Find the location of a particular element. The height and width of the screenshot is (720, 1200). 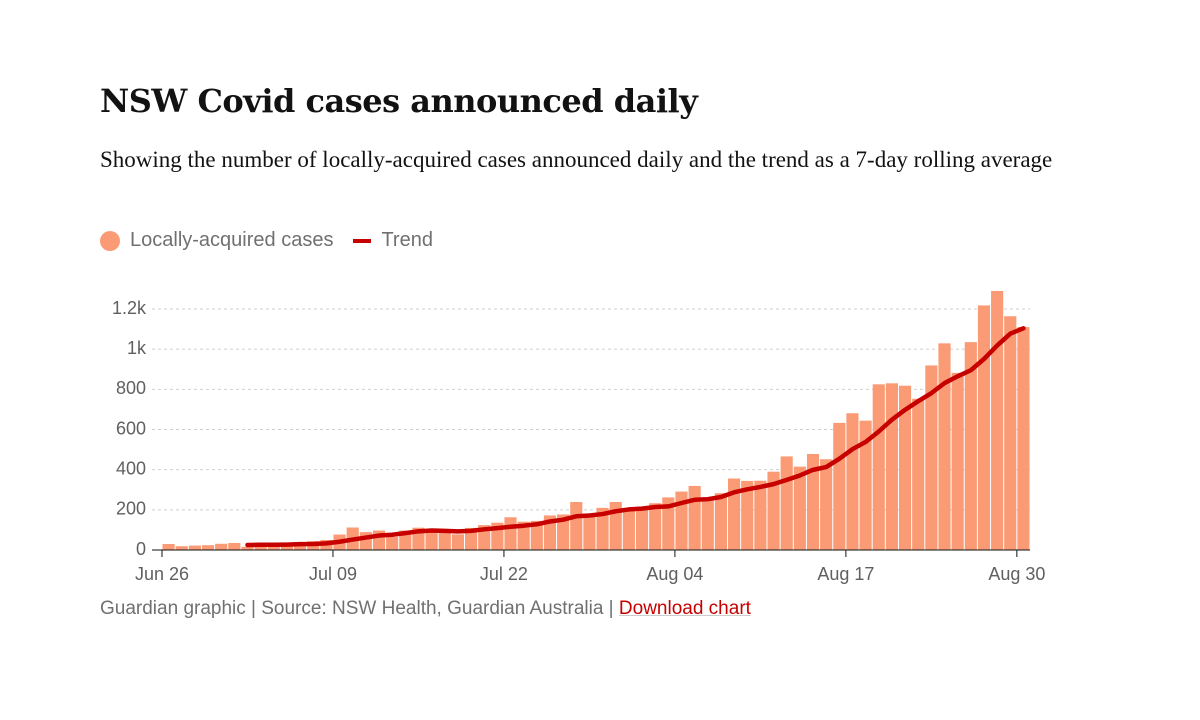

x-tick-label: Aug 30 is located at coordinates (1016, 574).